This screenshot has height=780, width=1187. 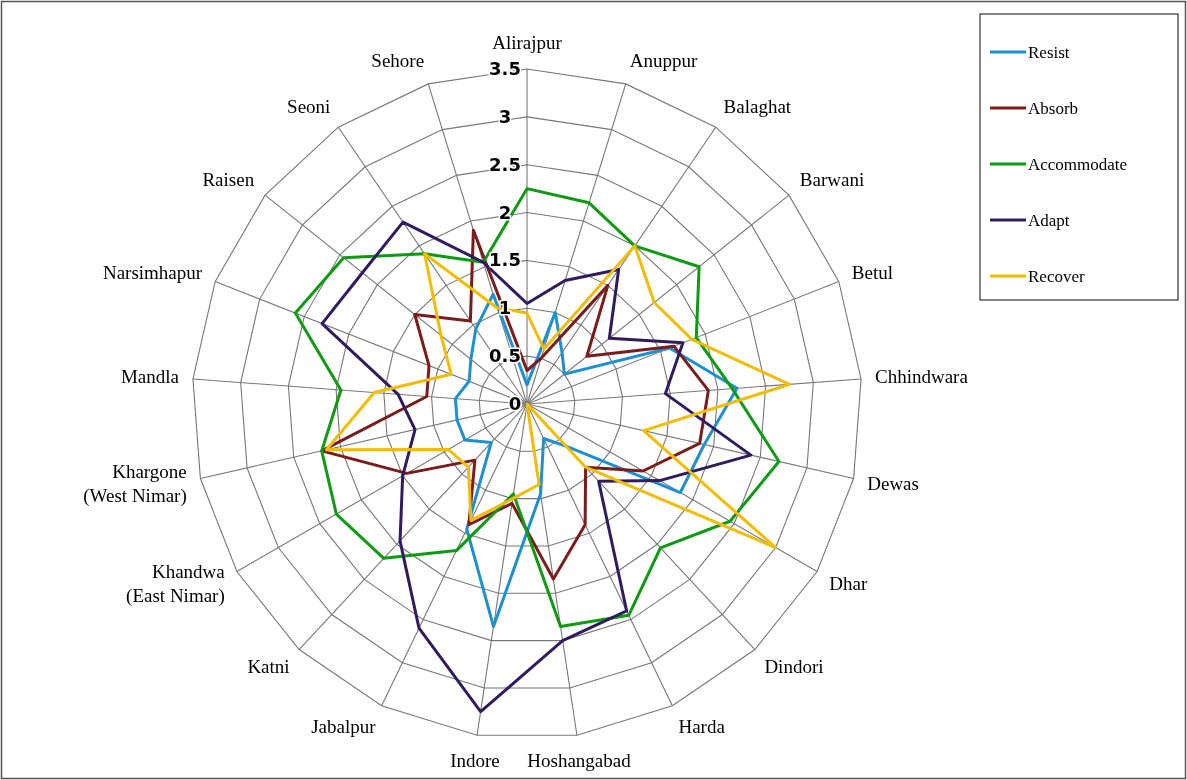 What do you see at coordinates (527, 42) in the screenshot?
I see `spoke-label: Alirajpur` at bounding box center [527, 42].